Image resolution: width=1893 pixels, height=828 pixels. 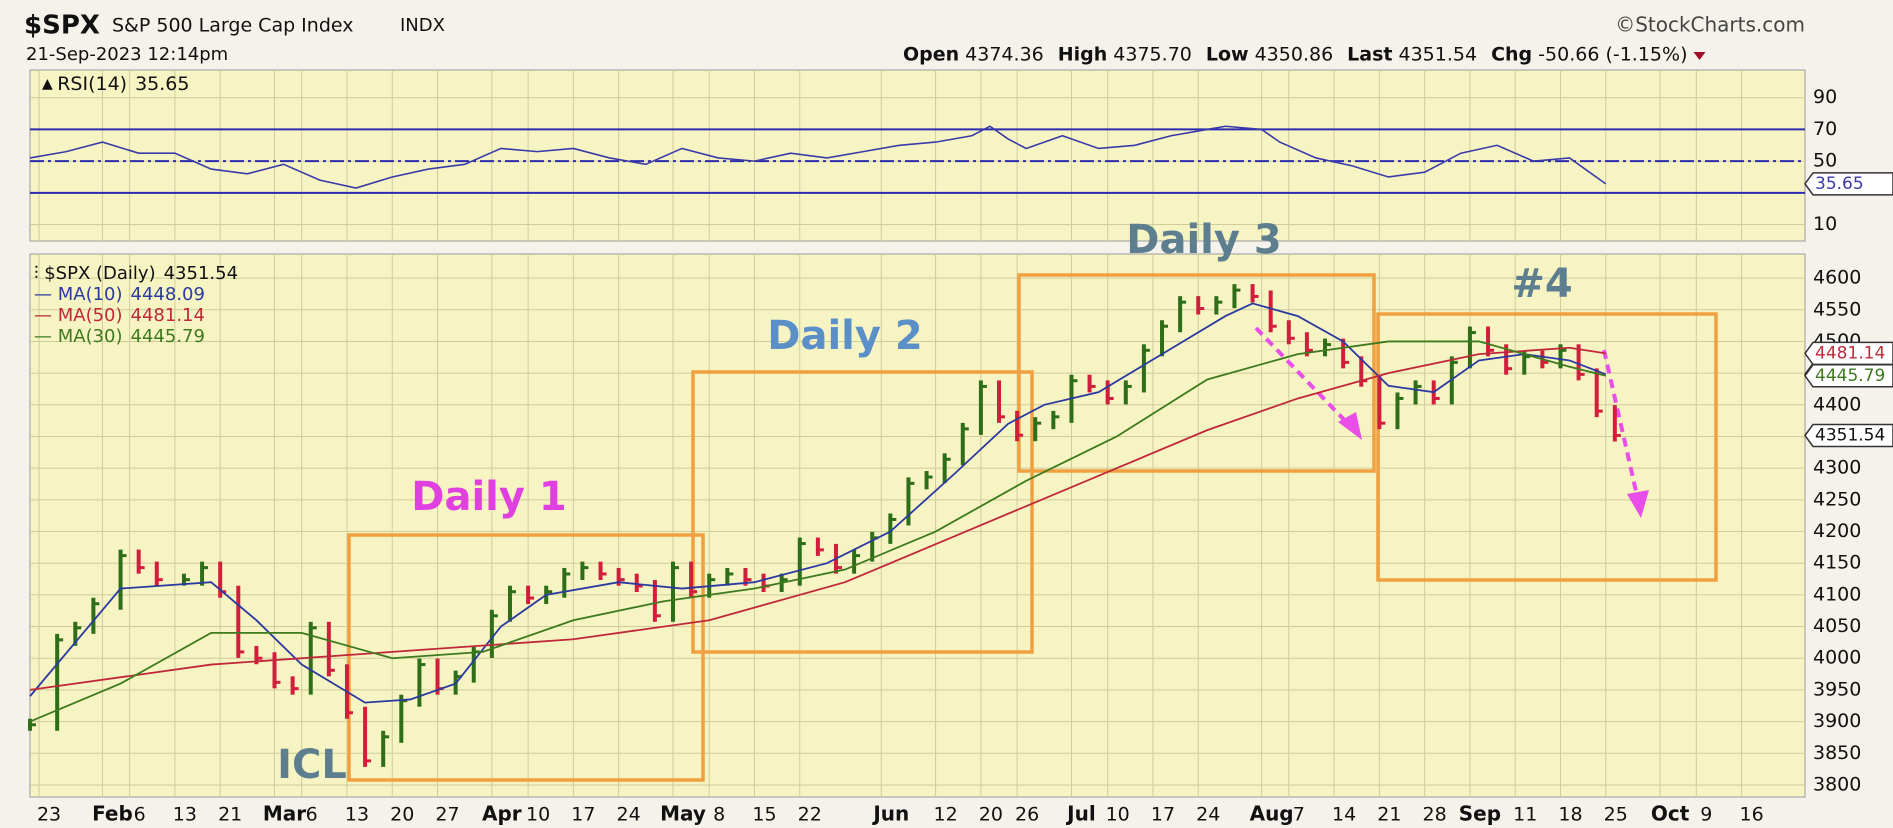 I want to click on legend-name: MA(30), so click(x=90, y=336).